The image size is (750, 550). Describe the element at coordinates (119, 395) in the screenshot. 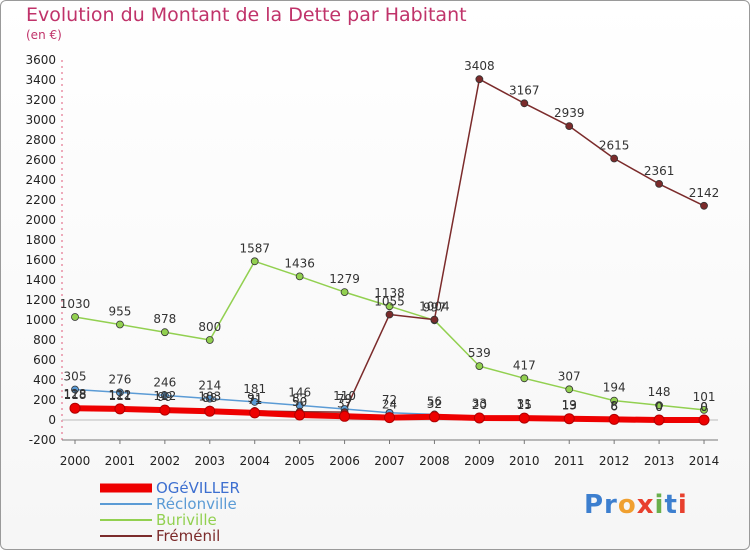

I see `data-label: 122` at that location.